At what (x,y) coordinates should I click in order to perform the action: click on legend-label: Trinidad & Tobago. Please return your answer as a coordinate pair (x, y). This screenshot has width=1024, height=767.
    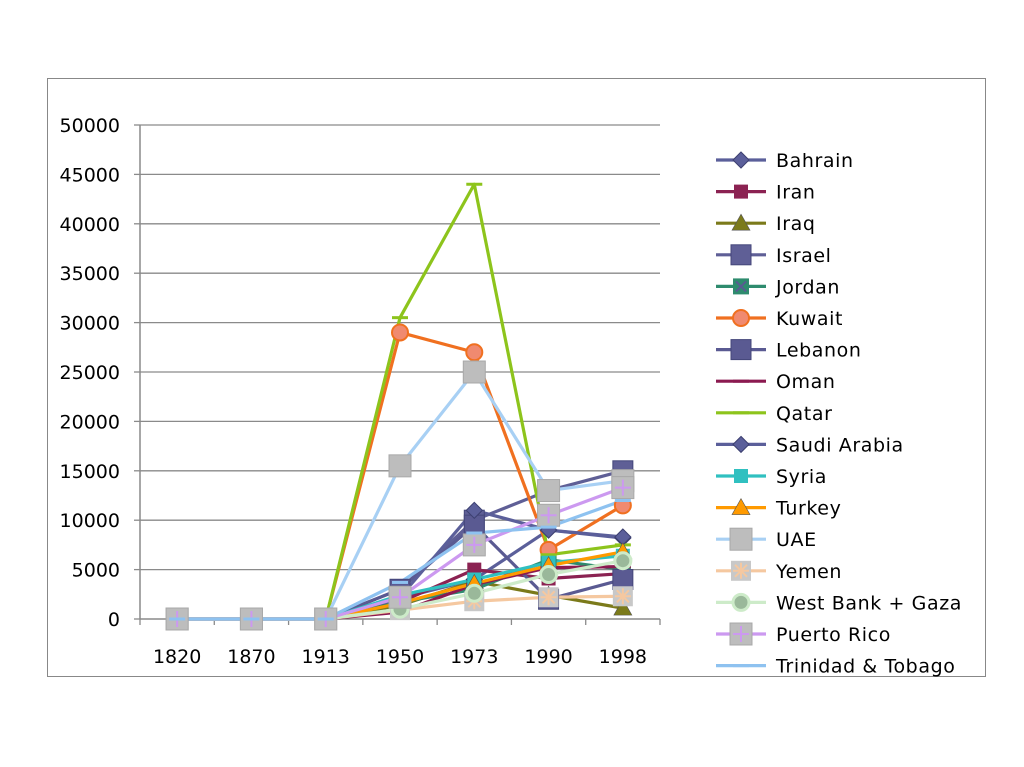
    Looking at the image, I should click on (865, 667).